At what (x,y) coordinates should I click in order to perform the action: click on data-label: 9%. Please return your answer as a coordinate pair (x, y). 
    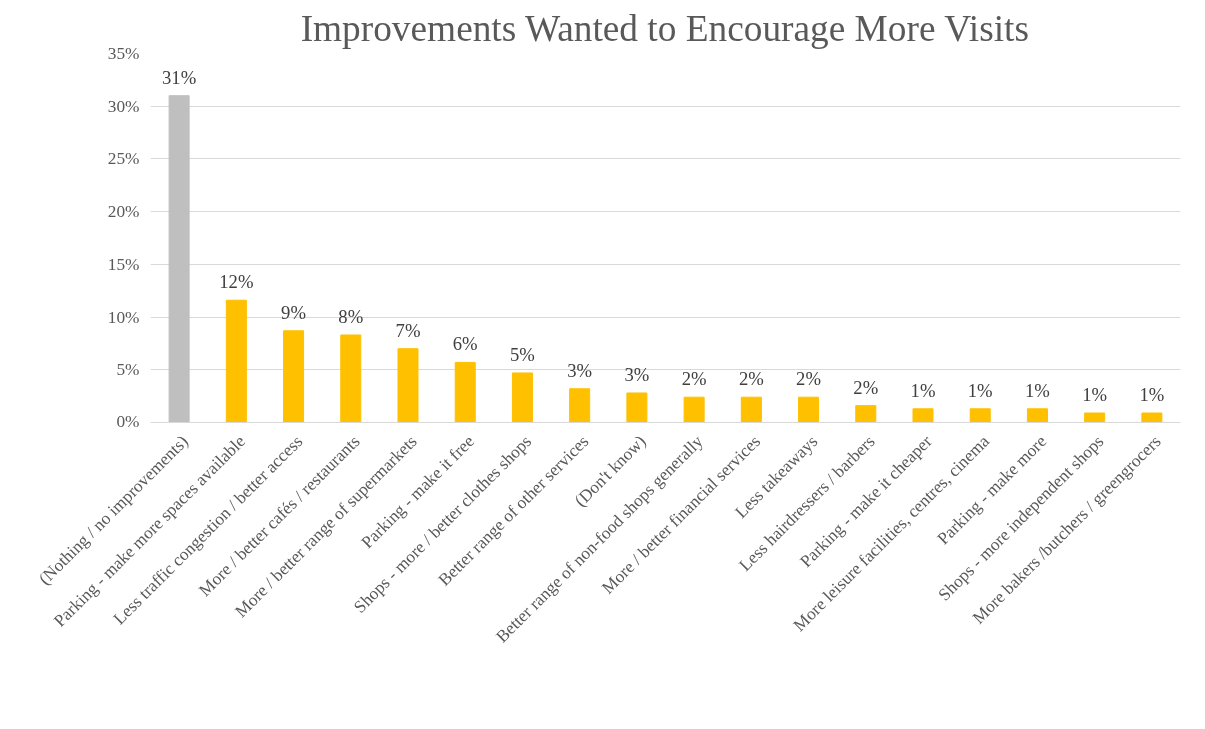
    Looking at the image, I should click on (293, 312).